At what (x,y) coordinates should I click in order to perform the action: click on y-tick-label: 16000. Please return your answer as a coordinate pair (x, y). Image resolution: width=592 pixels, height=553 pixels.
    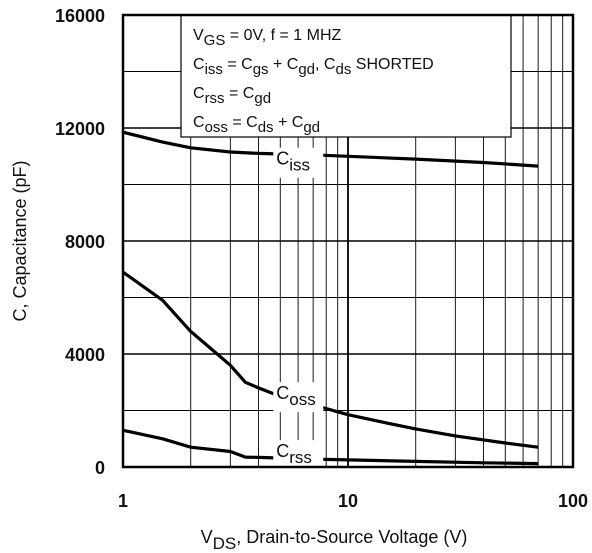
    Looking at the image, I should click on (80, 16).